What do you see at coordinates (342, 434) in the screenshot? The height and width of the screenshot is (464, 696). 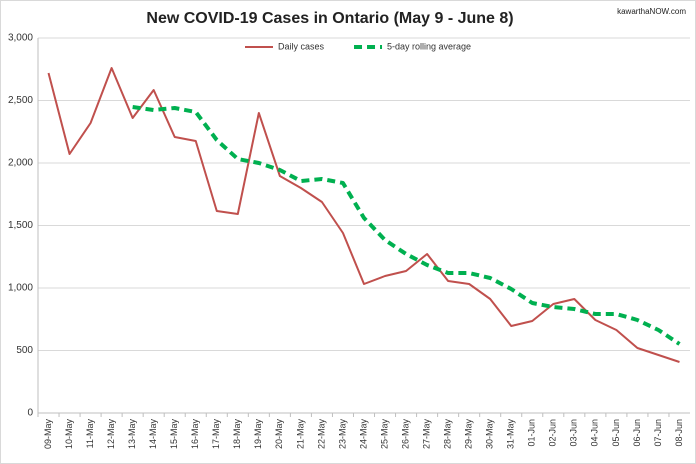 I see `x-tick-label: 23-May` at bounding box center [342, 434].